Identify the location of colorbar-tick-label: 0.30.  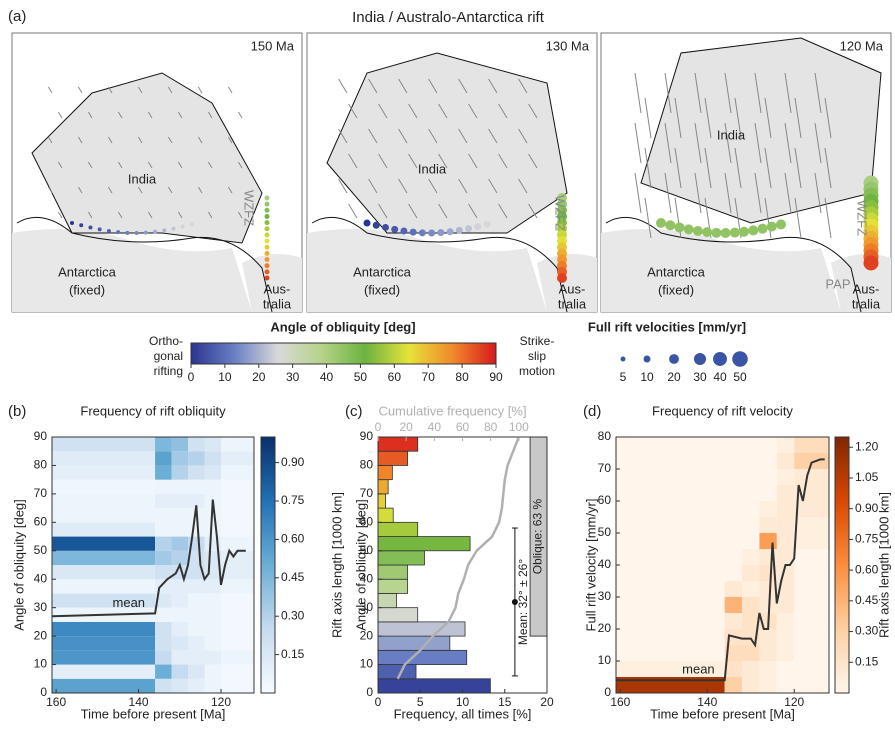
(867, 631).